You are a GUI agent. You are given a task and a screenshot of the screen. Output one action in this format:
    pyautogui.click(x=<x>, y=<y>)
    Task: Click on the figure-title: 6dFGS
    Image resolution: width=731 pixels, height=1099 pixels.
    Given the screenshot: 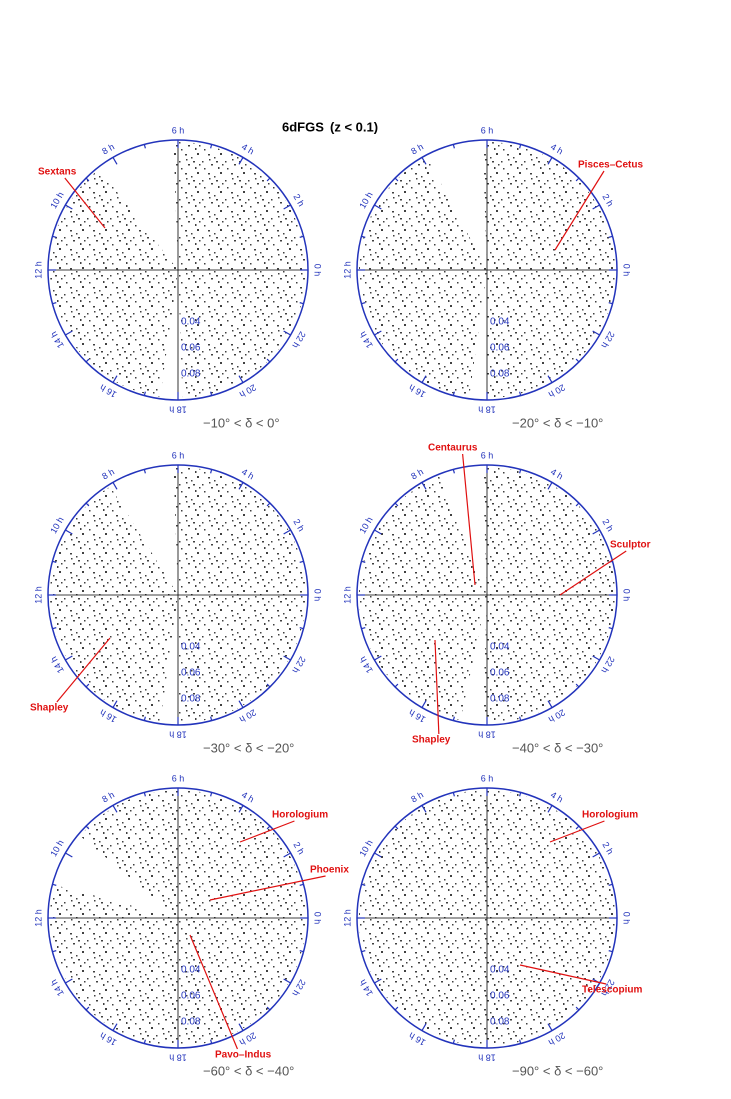 What is the action you would take?
    pyautogui.click(x=303, y=126)
    